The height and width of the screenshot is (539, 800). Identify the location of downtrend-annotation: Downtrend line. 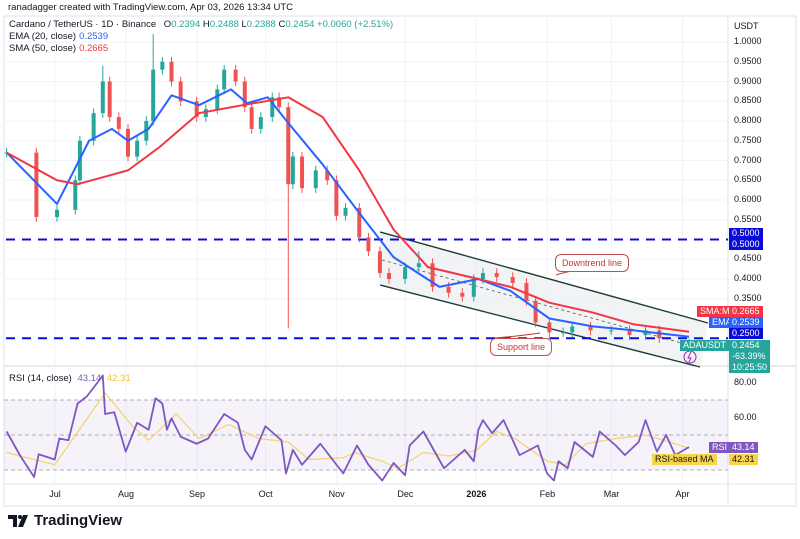
(592, 263).